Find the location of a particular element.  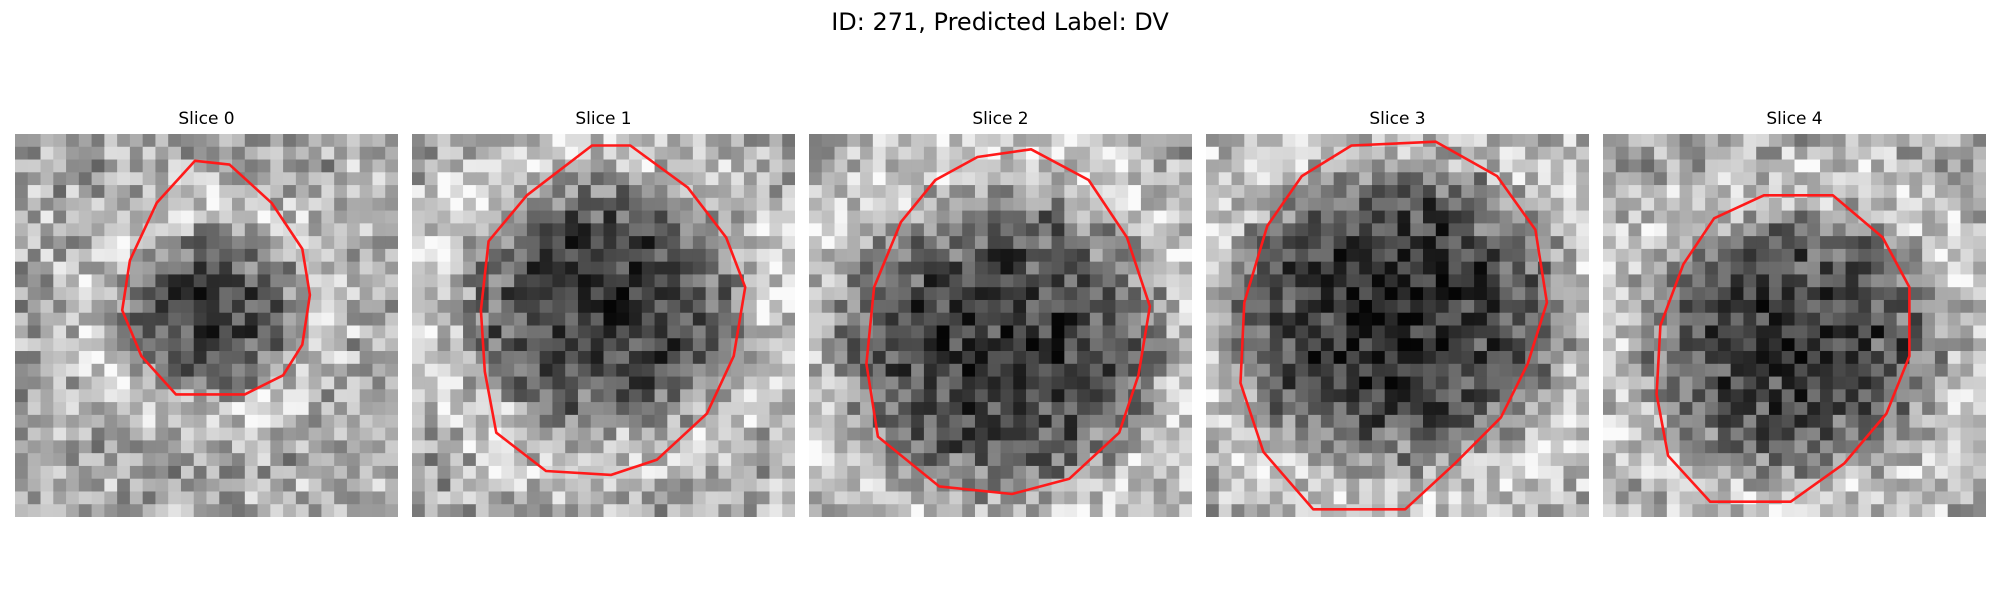

slice-panel-4: Slice 4 is located at coordinates (1794, 312).